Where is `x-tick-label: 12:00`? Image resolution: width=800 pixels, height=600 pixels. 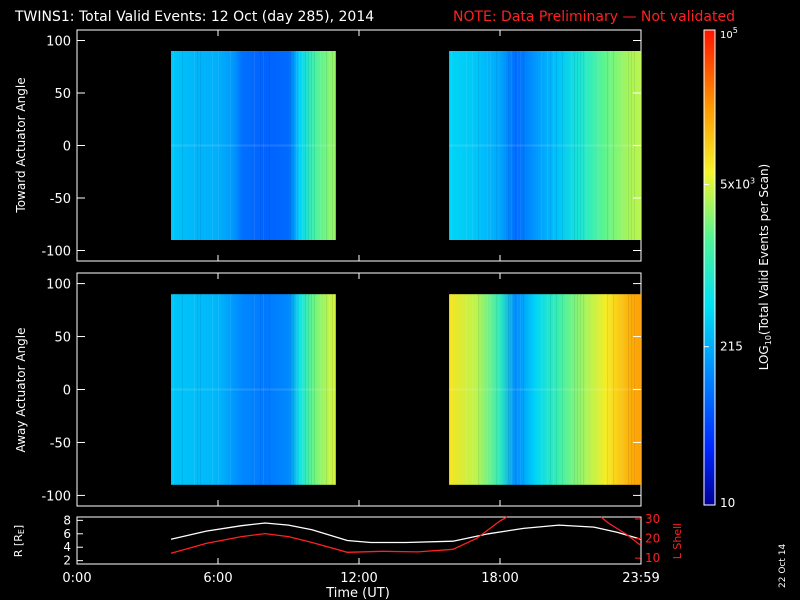 x-tick-label: 12:00 is located at coordinates (358, 578).